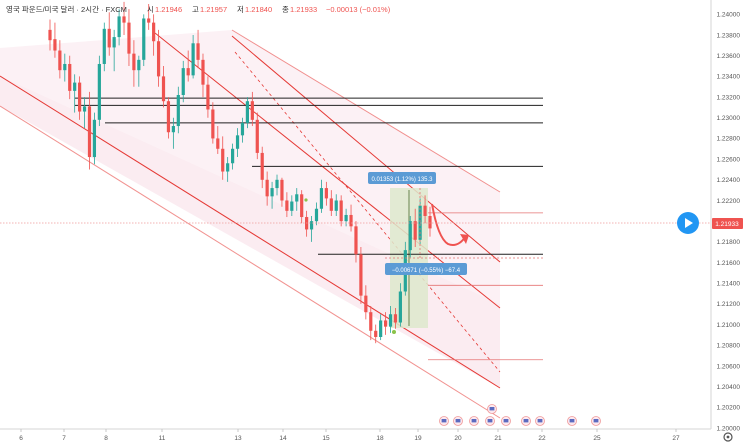 The image size is (743, 444). What do you see at coordinates (729, 408) in the screenshot?
I see `price-tick-label: 1.20200` at bounding box center [729, 408].